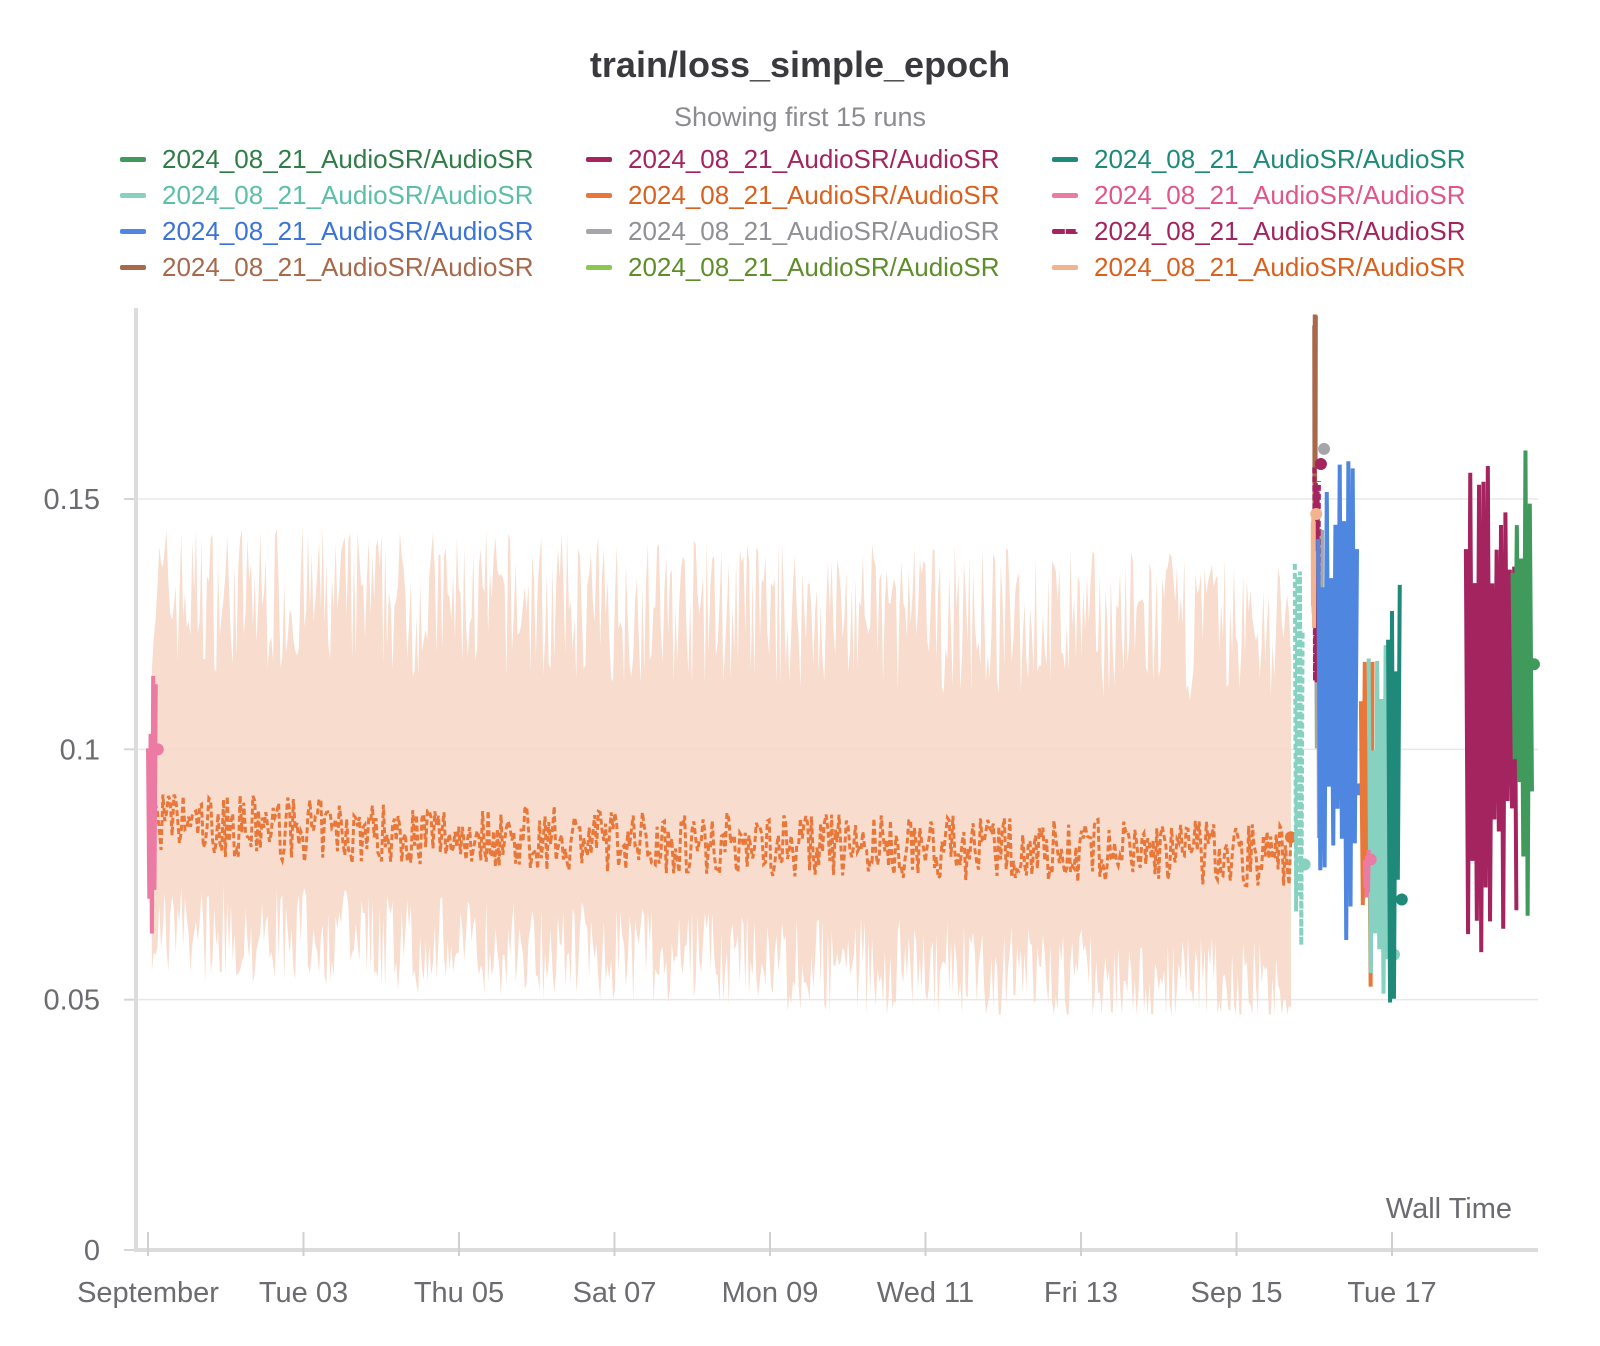  Describe the element at coordinates (615, 1293) in the screenshot. I see `x-tick-label: Sat 07` at that location.